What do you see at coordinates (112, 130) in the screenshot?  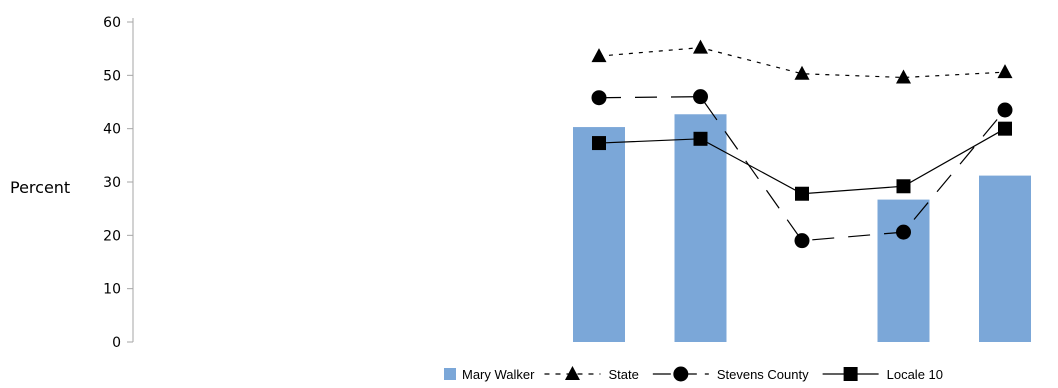 I see `y-tick-label: 40` at bounding box center [112, 130].